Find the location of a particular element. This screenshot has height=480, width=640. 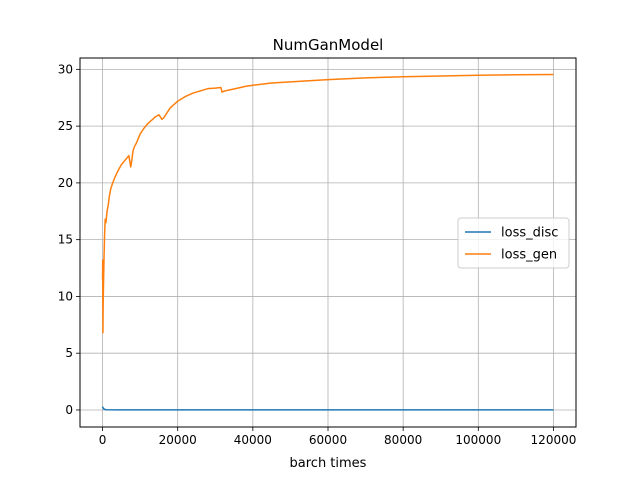

x-tick-label: 20000 is located at coordinates (178, 440).